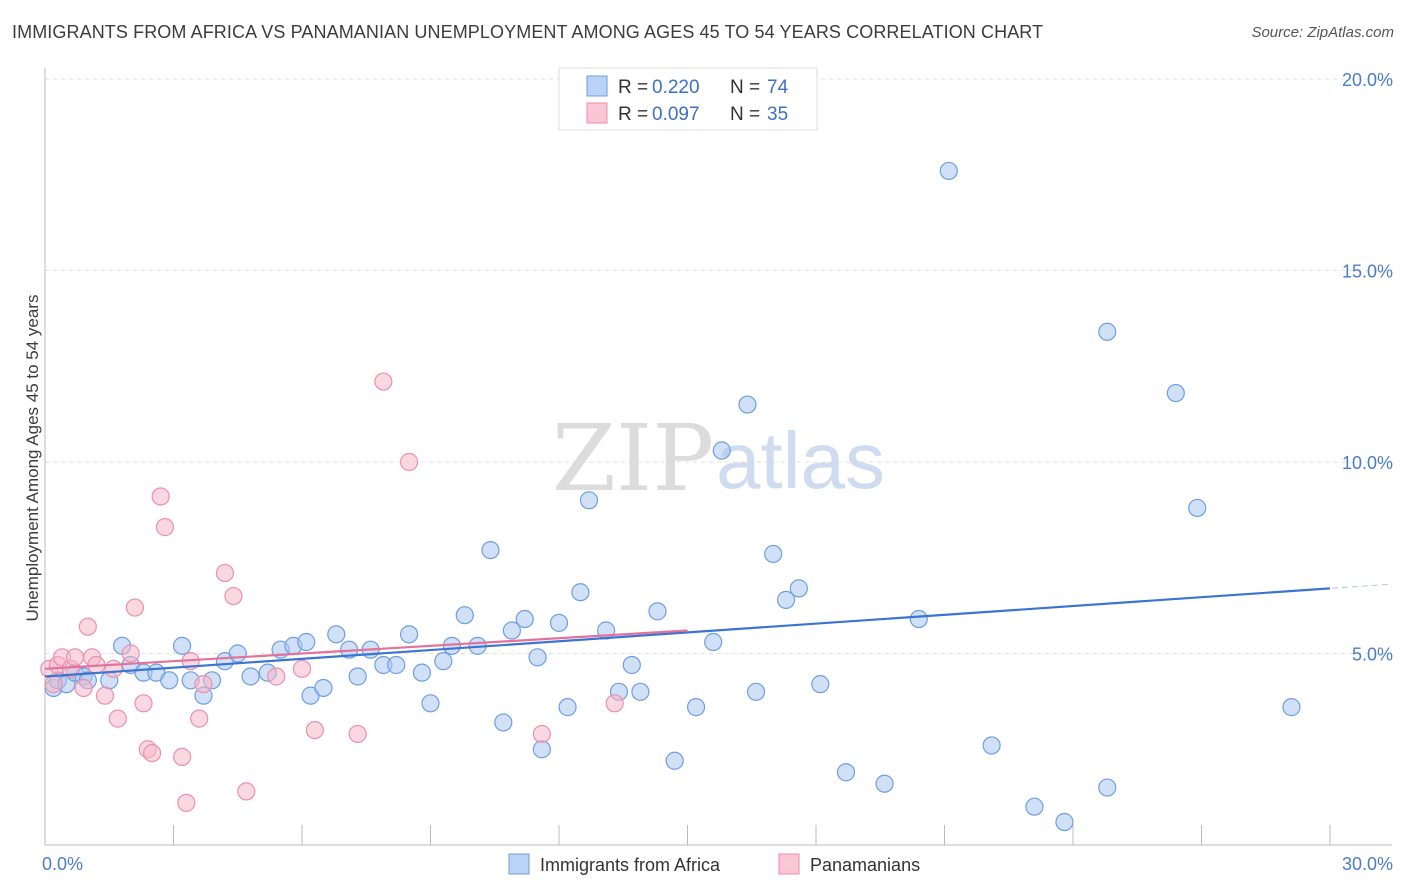  Describe the element at coordinates (630, 865) in the screenshot. I see `series-legend-label-africa: Immigrants from Africa` at that location.